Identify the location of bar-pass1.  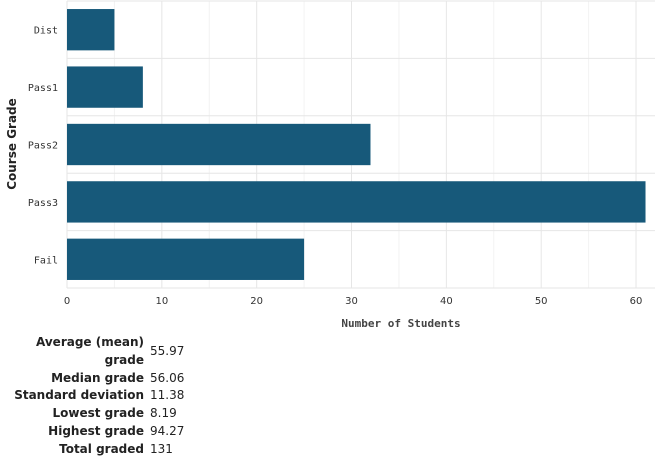
(105, 87).